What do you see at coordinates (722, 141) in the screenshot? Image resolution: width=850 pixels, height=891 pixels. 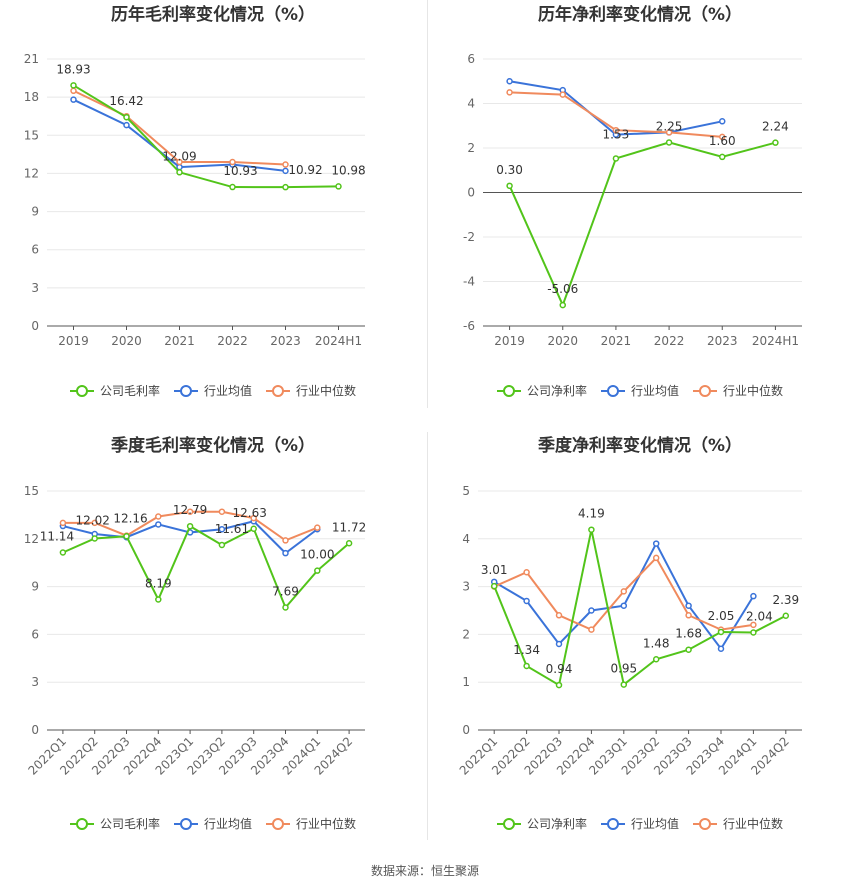 I see `data-label: 1.60` at bounding box center [722, 141].